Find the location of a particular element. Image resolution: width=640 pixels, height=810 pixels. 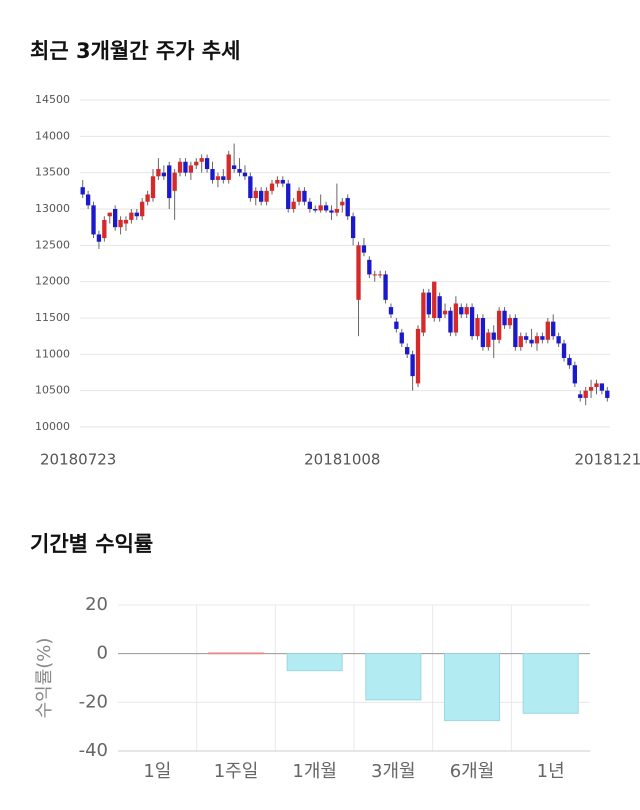

x-tick-label: 1개월 is located at coordinates (314, 771).